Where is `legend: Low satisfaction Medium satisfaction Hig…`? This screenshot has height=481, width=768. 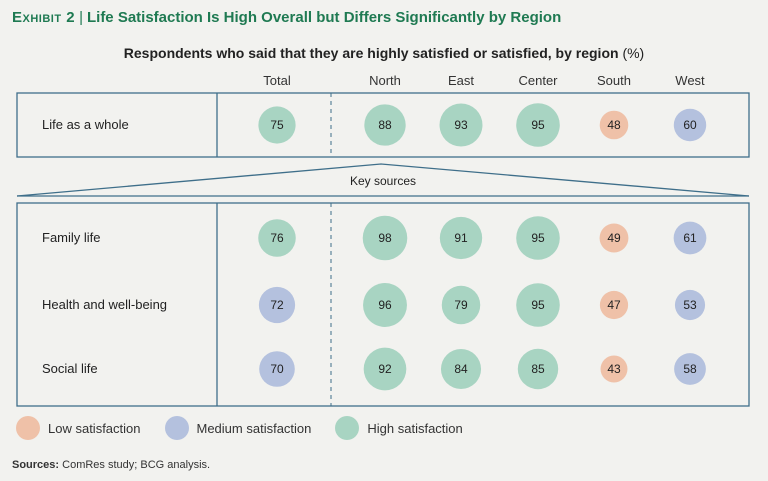 legend: Low satisfaction Medium satisfaction Hig… is located at coordinates (251, 428).